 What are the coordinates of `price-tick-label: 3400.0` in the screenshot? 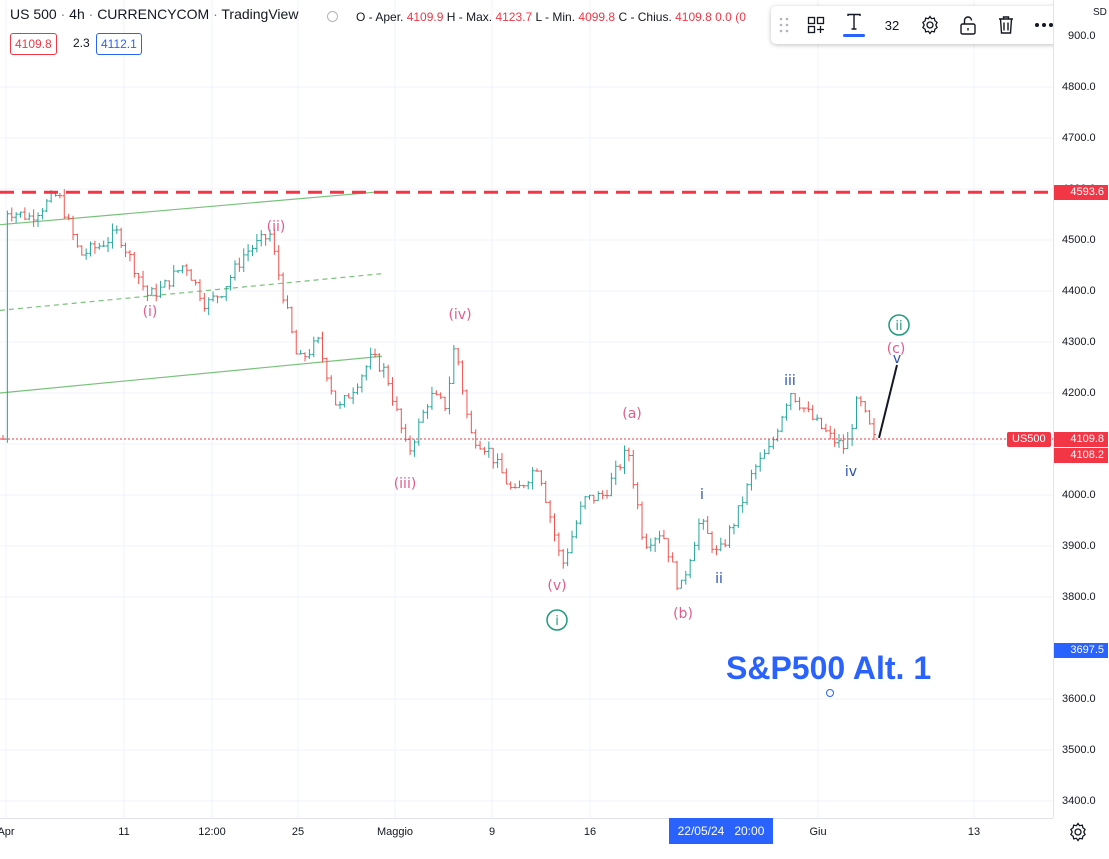 It's located at (1079, 801).